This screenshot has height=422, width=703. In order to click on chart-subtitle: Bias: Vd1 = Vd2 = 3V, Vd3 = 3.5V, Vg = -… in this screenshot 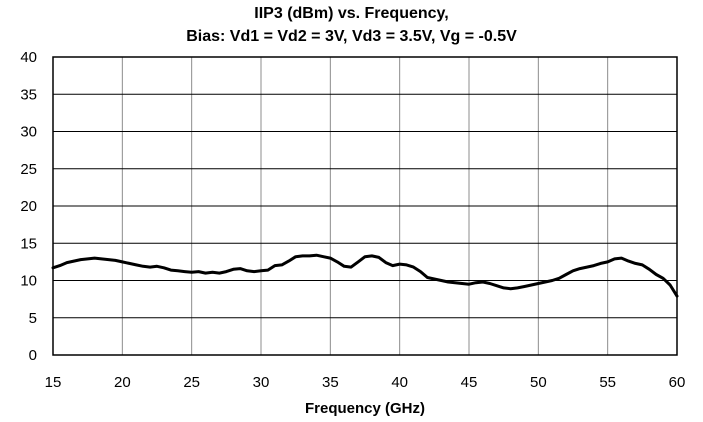, I will do `click(351, 36)`.